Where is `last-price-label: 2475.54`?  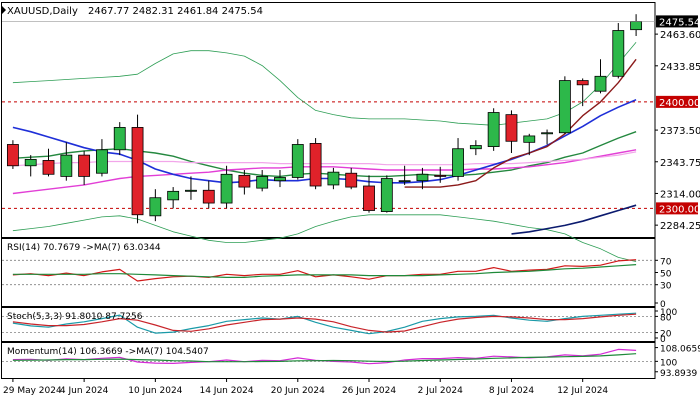 last-price-label: 2475.54 is located at coordinates (679, 22).